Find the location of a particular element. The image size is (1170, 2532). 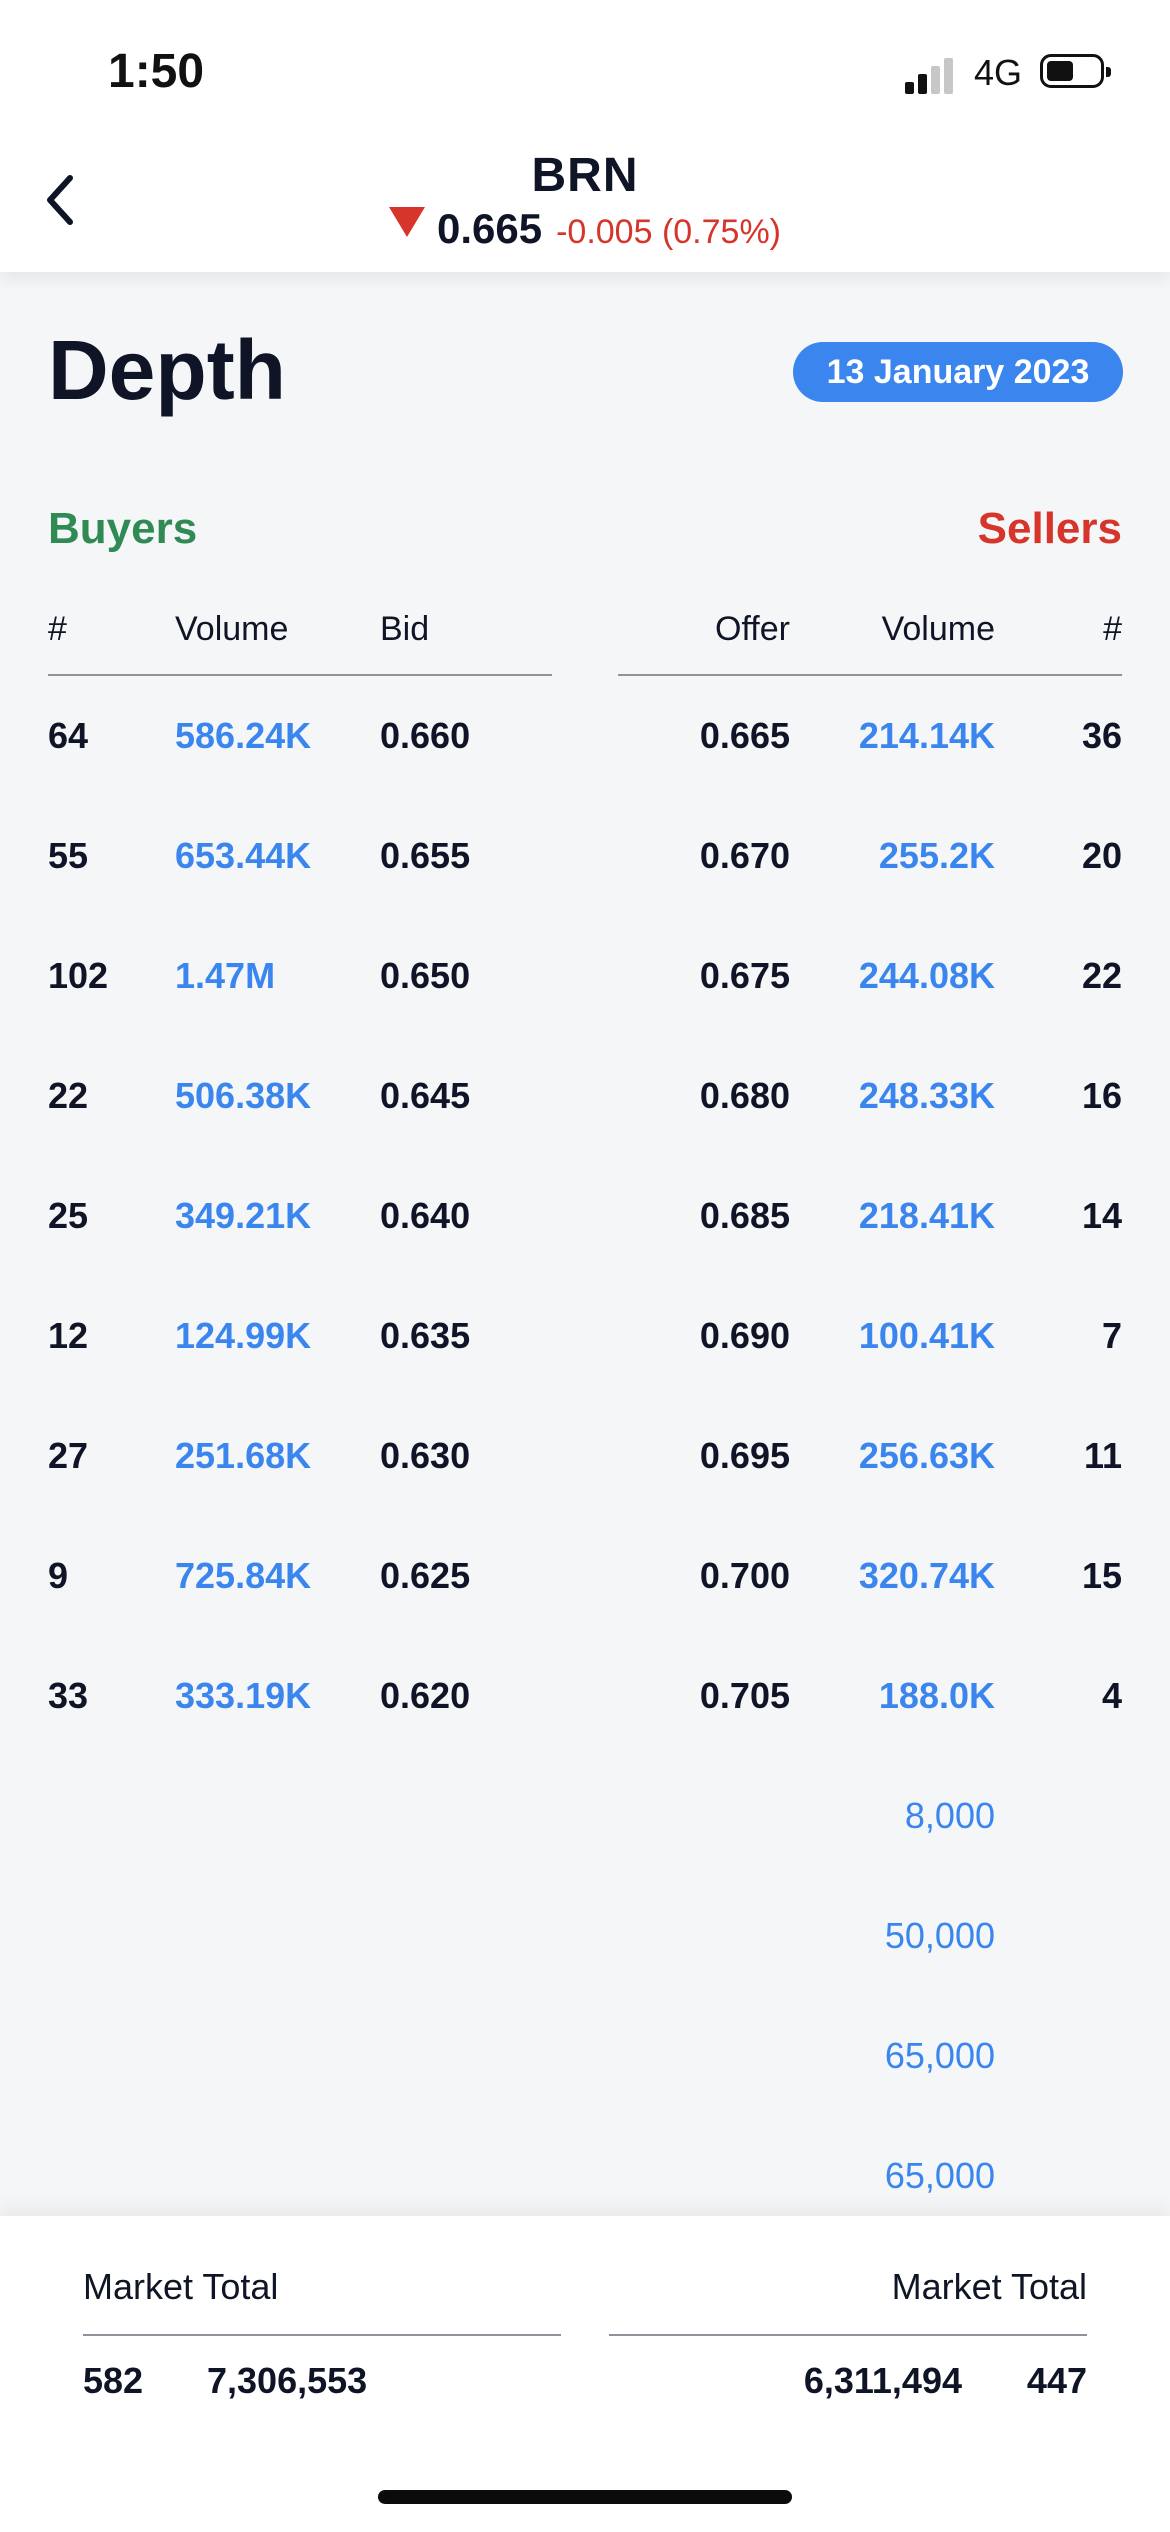

buyer-volume: 124.99K is located at coordinates (243, 1335).